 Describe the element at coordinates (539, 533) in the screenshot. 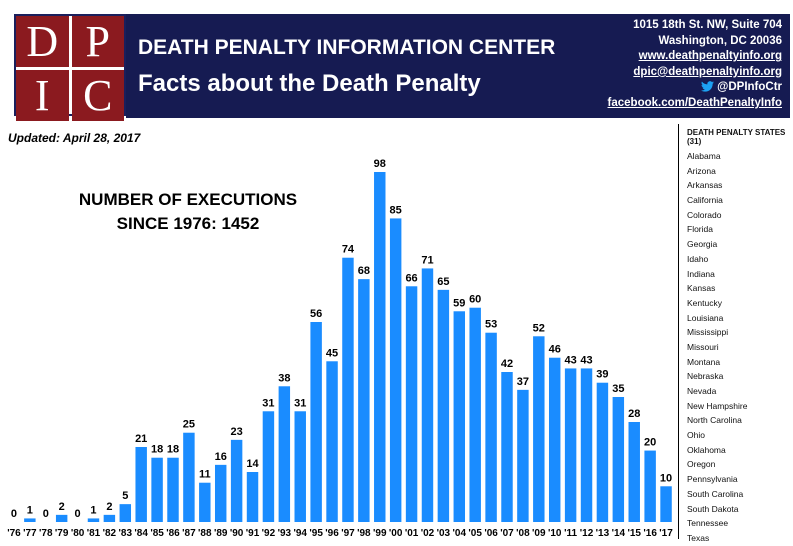

I see `x-tick-label: '09` at that location.